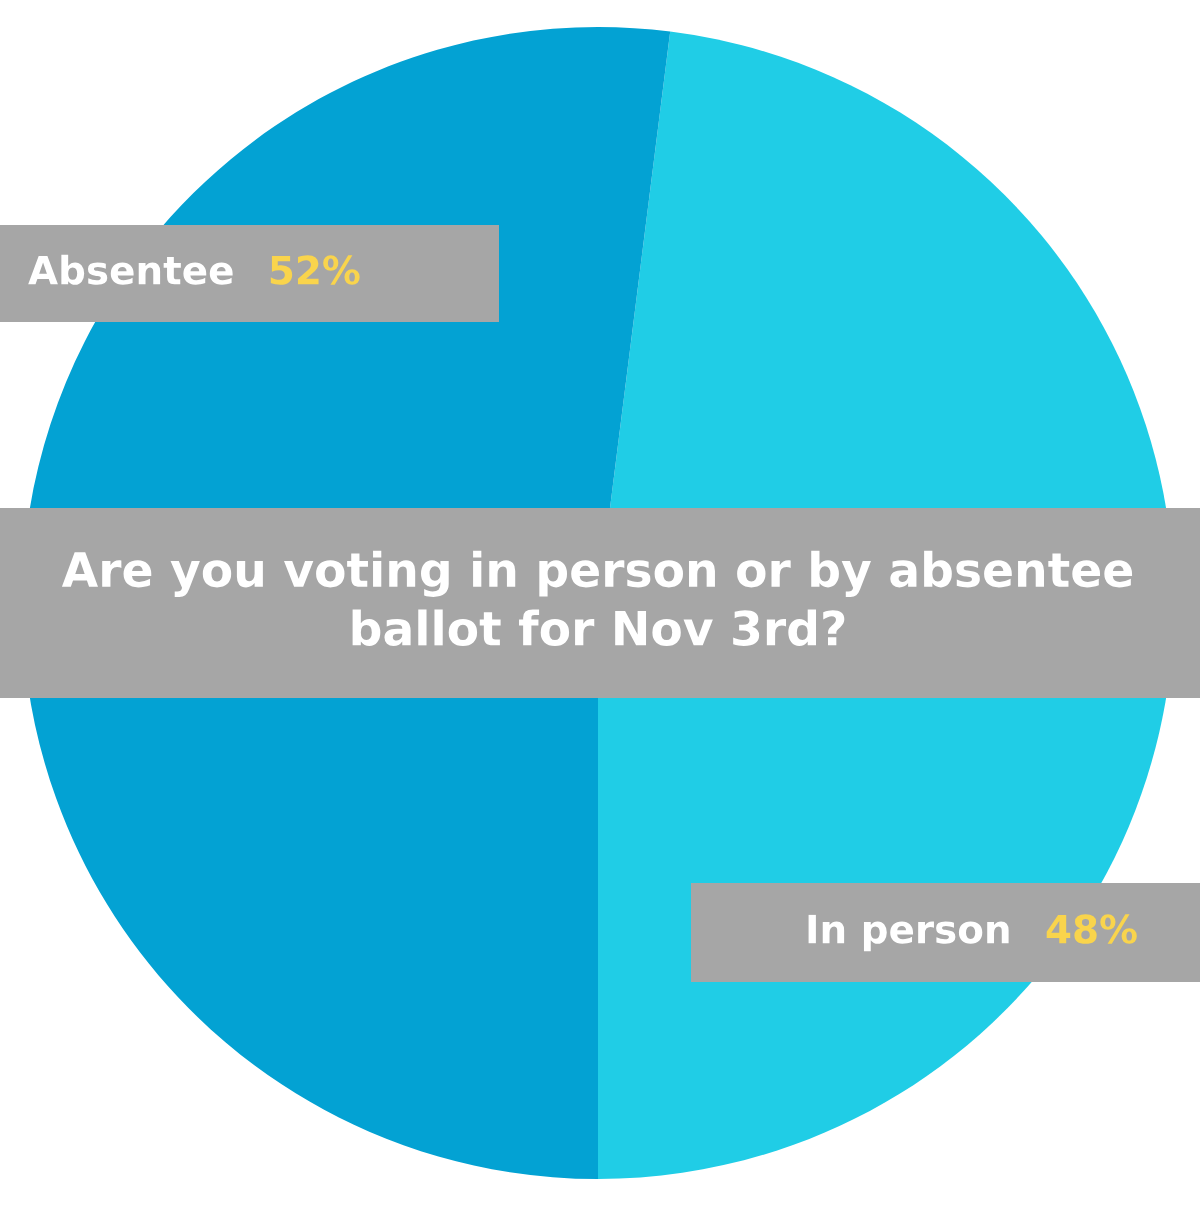 The width and height of the screenshot is (1200, 1208). Describe the element at coordinates (1091, 929) in the screenshot. I see `data-label: 48%` at that location.